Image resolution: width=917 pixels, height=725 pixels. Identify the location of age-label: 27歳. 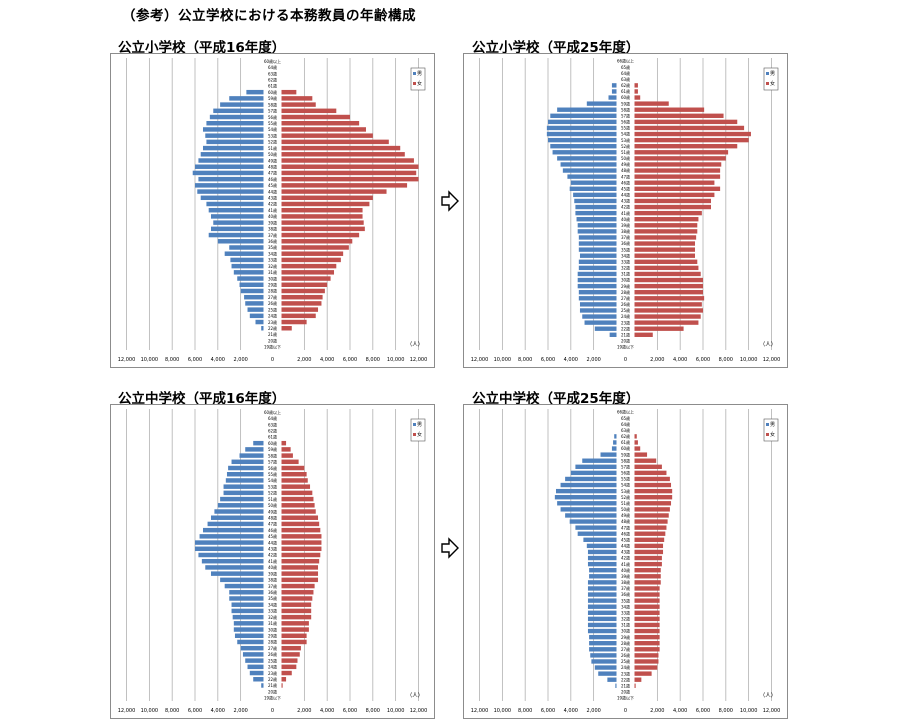
(625, 649).